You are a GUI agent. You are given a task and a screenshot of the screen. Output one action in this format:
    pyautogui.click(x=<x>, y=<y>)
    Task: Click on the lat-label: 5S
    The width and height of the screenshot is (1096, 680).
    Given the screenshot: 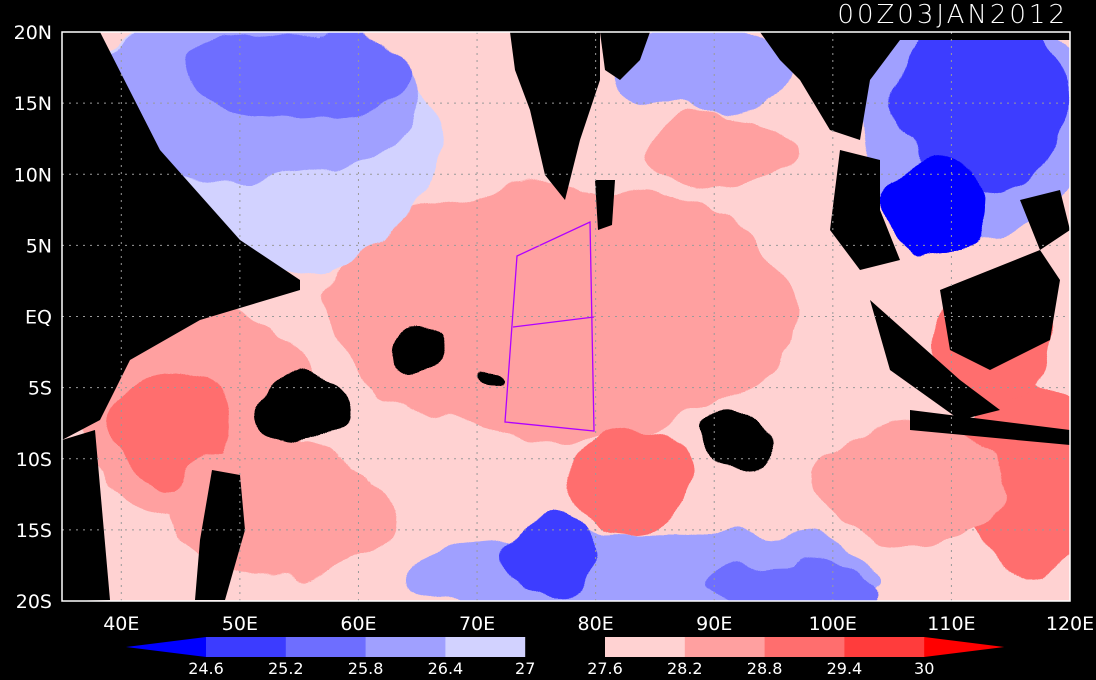 What is the action you would take?
    pyautogui.click(x=40, y=389)
    